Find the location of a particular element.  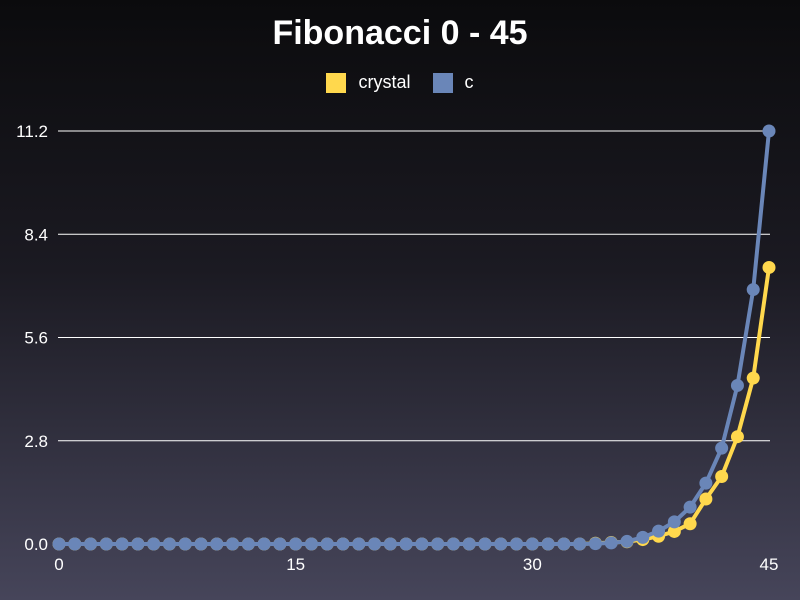

legend-label-crystal: crystal is located at coordinates (384, 82).